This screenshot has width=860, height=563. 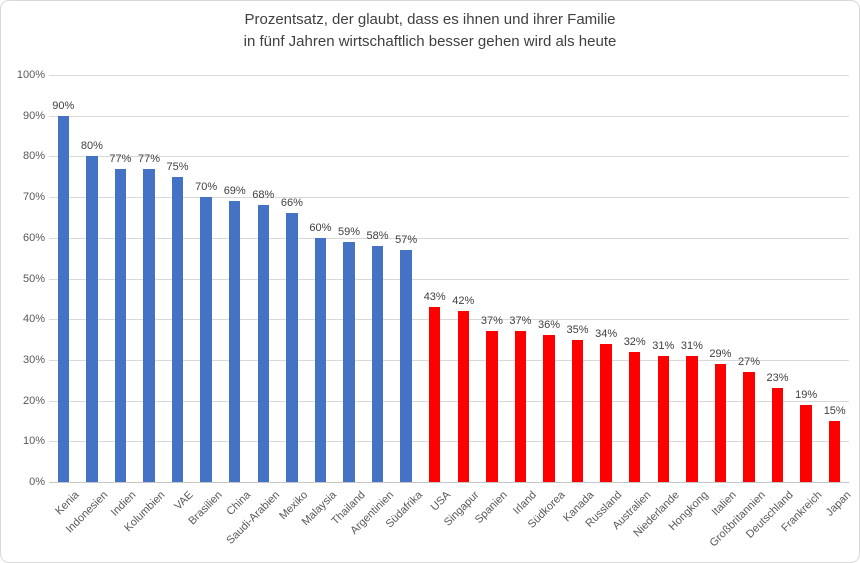 I want to click on bar-value-label: 23%, so click(x=777, y=378).